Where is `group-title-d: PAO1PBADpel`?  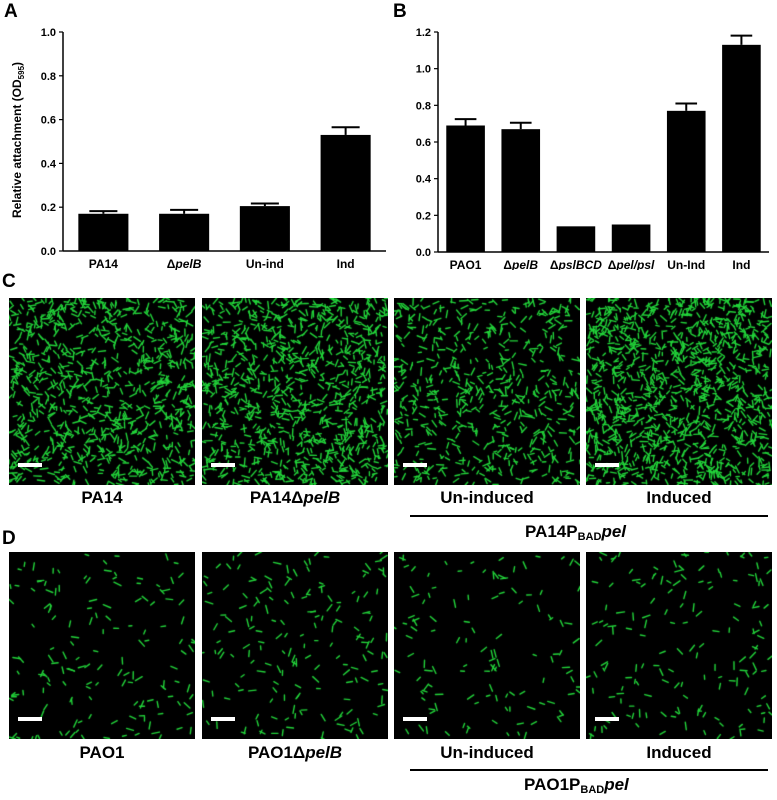 group-title-d: PAO1PBADpel is located at coordinates (576, 785).